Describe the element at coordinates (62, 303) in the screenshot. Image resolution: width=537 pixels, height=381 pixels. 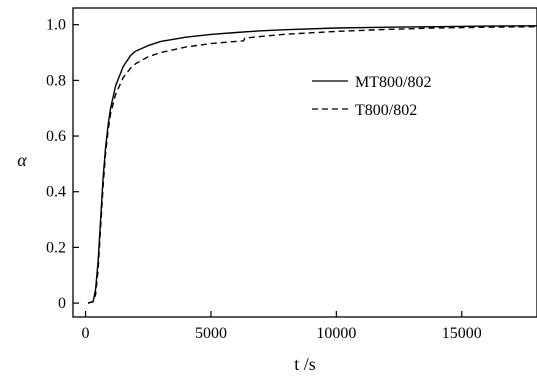
I see `y-tick-label: 0` at that location.